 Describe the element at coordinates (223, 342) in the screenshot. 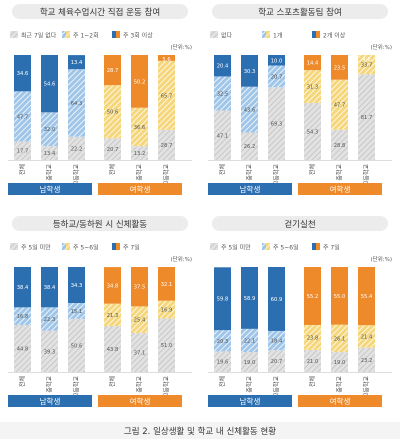

I see `data-label: 20.3` at that location.